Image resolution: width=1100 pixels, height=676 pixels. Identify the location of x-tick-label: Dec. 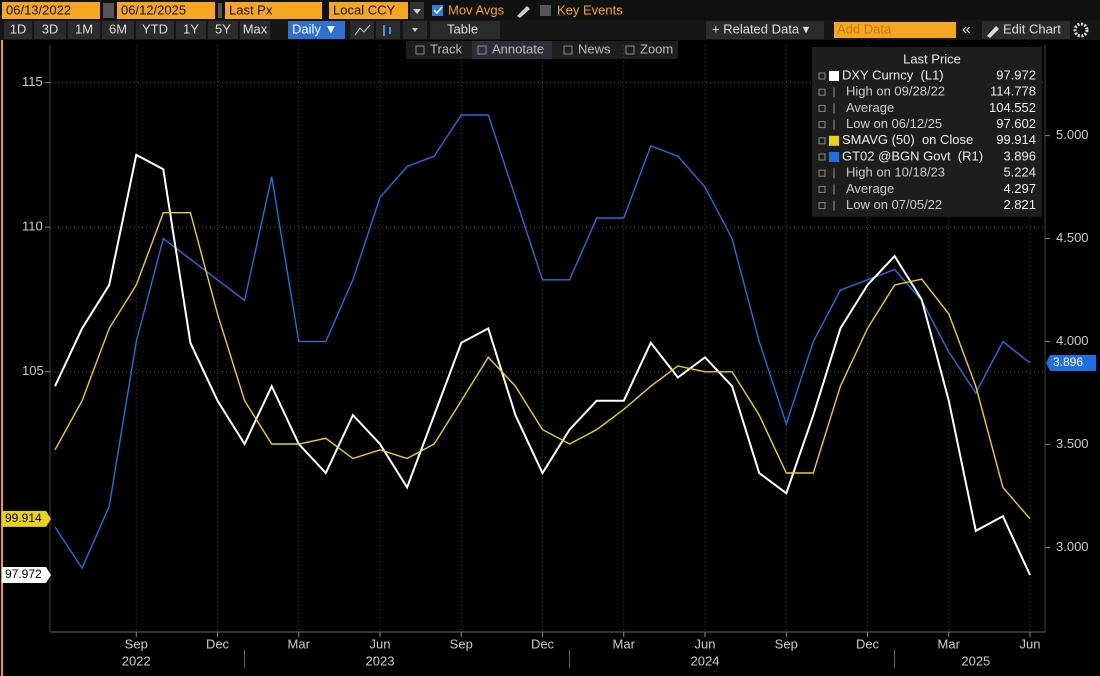
(543, 643).